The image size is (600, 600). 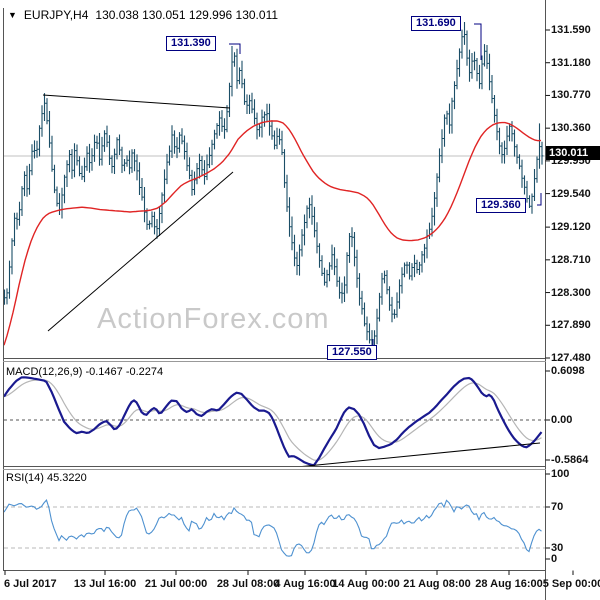 I want to click on rsi-axis-label: 0, so click(x=554, y=559).